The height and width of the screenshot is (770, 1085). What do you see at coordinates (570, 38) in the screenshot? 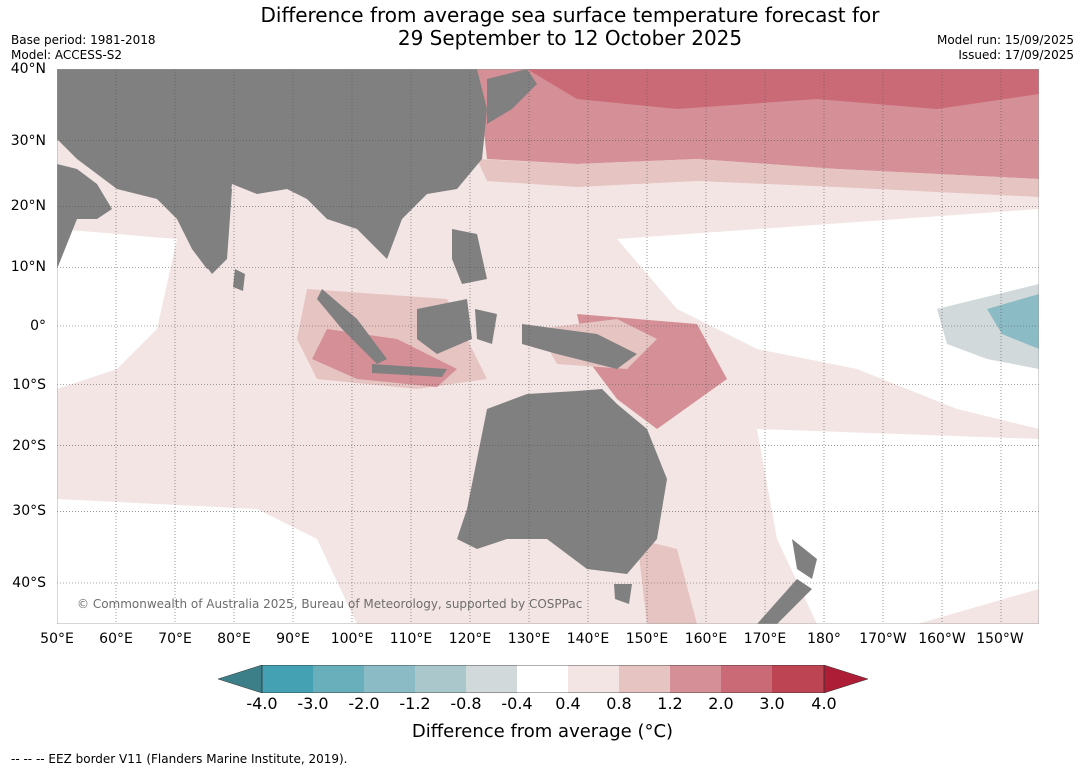
I see `title-line-2: 29 September to 12 October 2025` at bounding box center [570, 38].